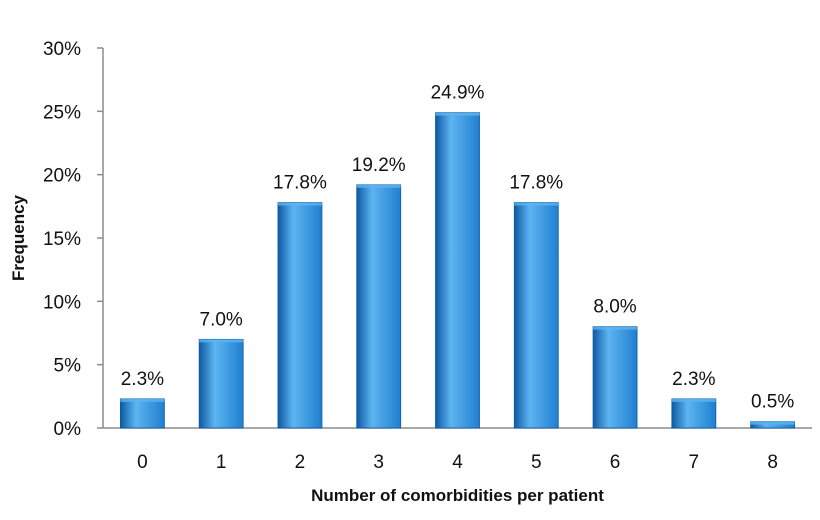 This screenshot has height=520, width=820. What do you see at coordinates (62, 302) in the screenshot?
I see `y-tick-label: 10%` at bounding box center [62, 302].